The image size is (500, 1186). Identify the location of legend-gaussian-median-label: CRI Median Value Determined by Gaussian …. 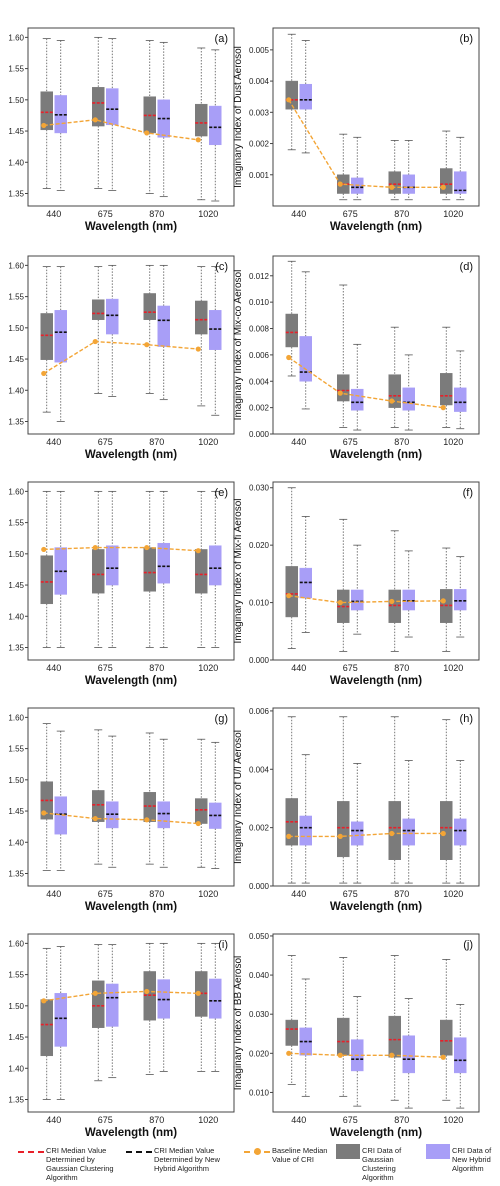
(80, 1164).